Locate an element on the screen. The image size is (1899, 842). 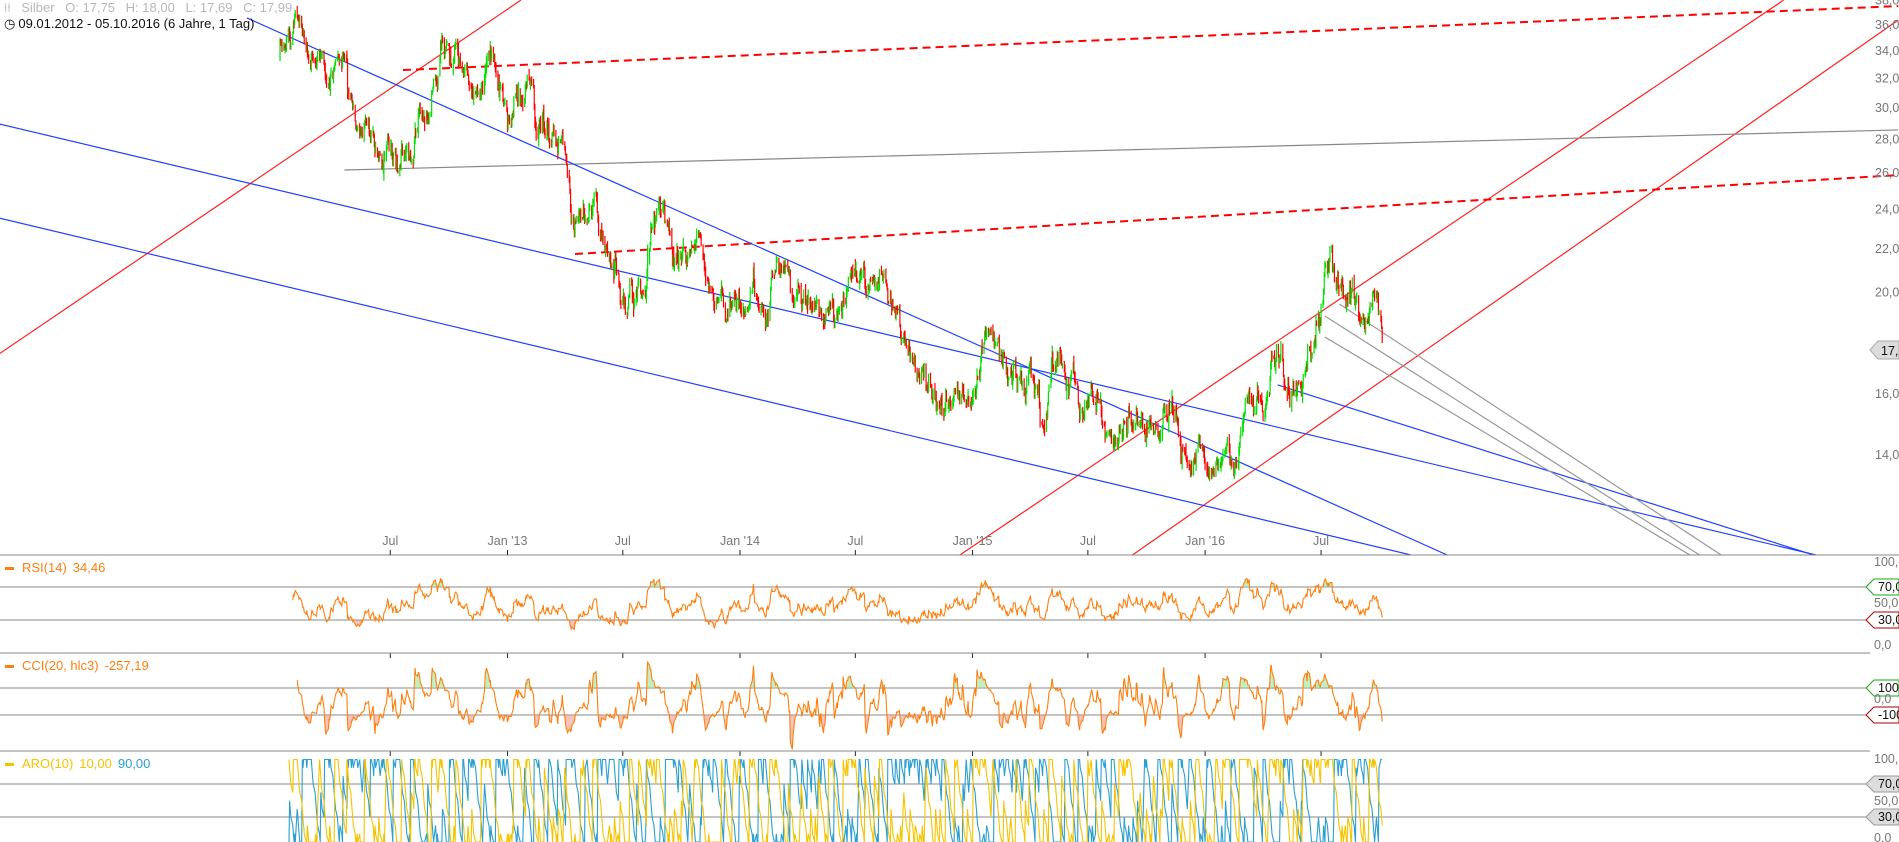
price-tick-label: 34,00 is located at coordinates (1887, 51).